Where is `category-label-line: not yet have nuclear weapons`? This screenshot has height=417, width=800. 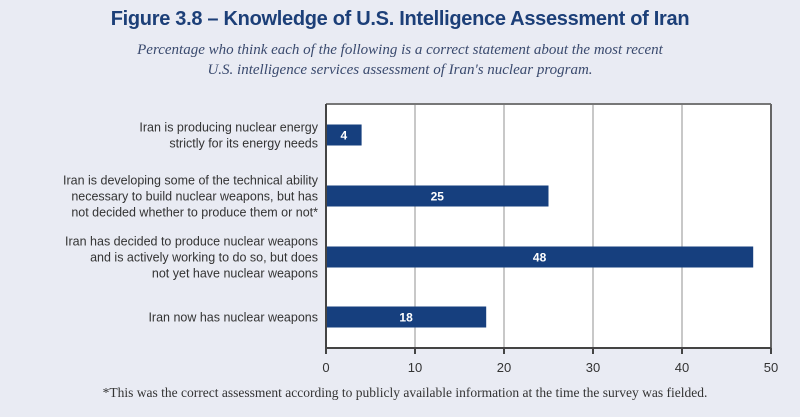 category-label-line: not yet have nuclear weapons is located at coordinates (235, 274).